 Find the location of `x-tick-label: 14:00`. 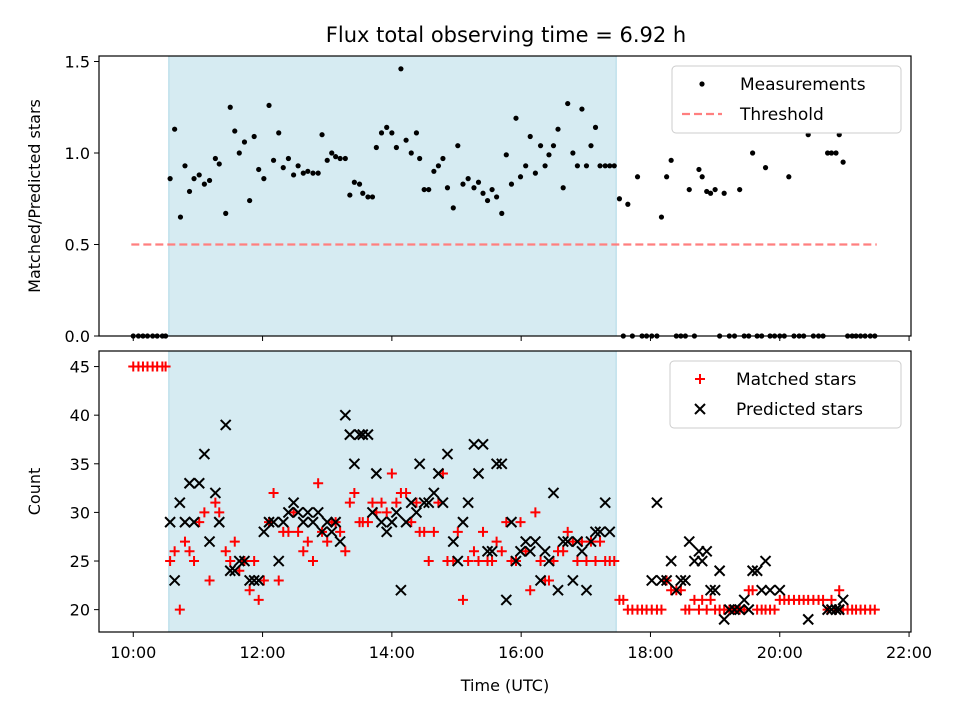

x-tick-label: 14:00 is located at coordinates (392, 652).